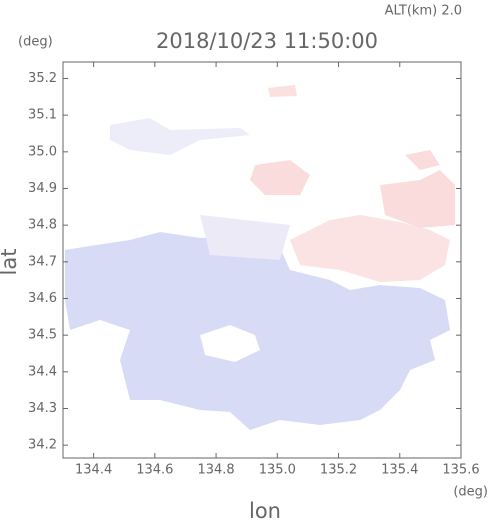 The width and height of the screenshot is (491, 525). What do you see at coordinates (42, 78) in the screenshot?
I see `y-tick-label: 35.2` at bounding box center [42, 78].